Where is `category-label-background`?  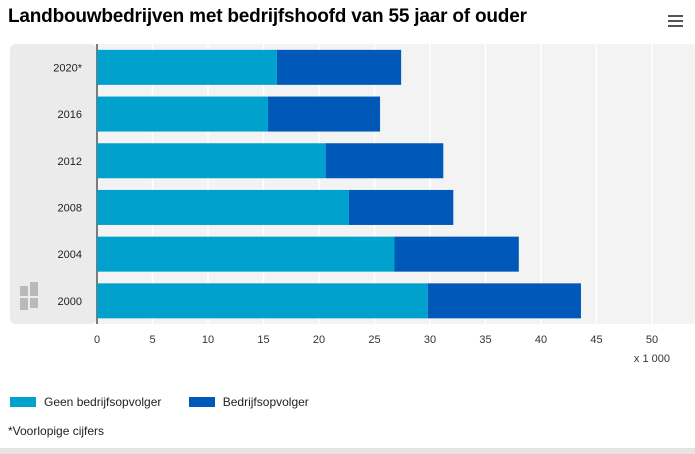
category-label-background is located at coordinates (53, 184).